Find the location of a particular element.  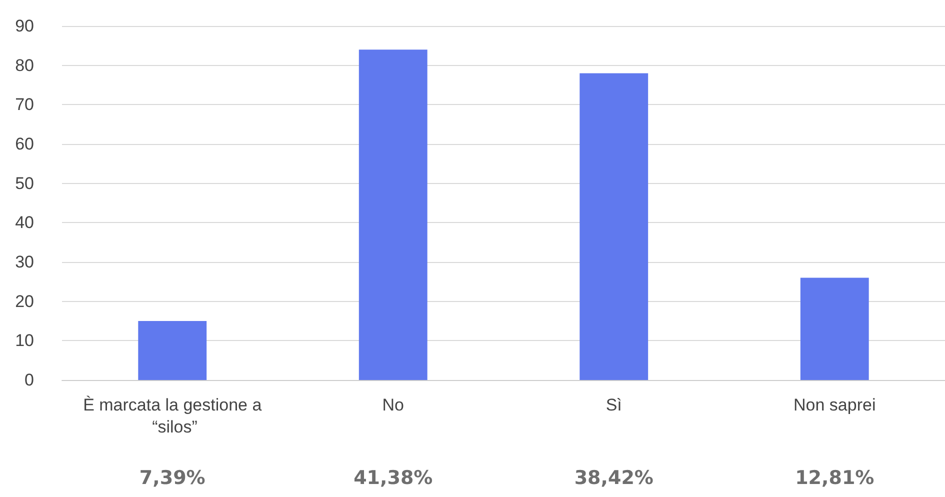

y-tick-label: 70 is located at coordinates (24, 104).